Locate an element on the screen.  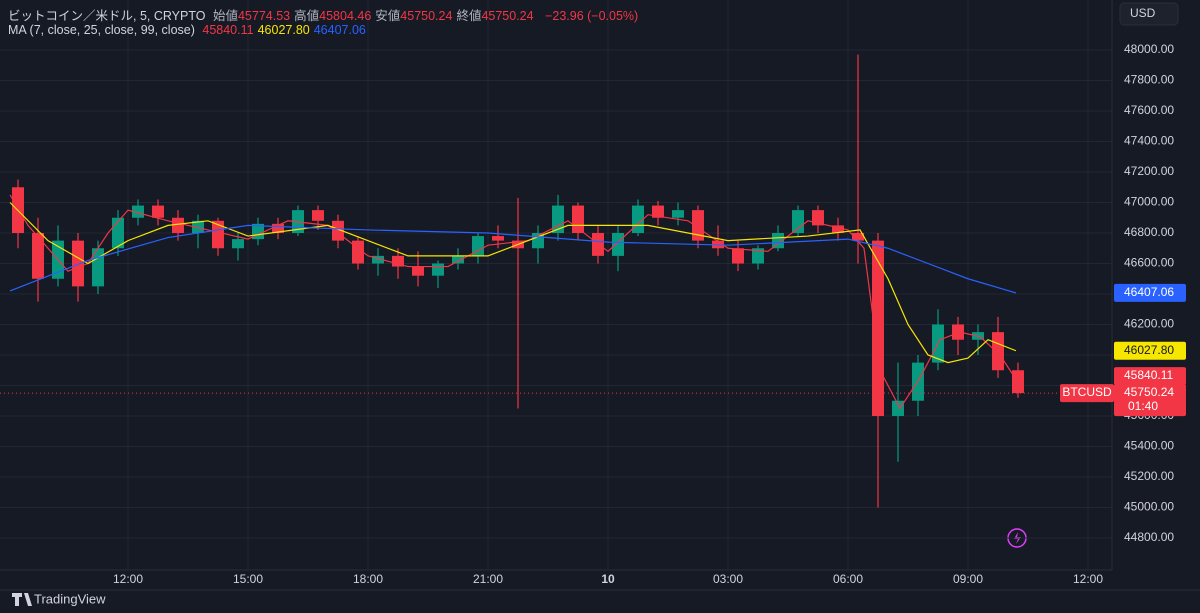
ma-line is located at coordinates (513, 259).